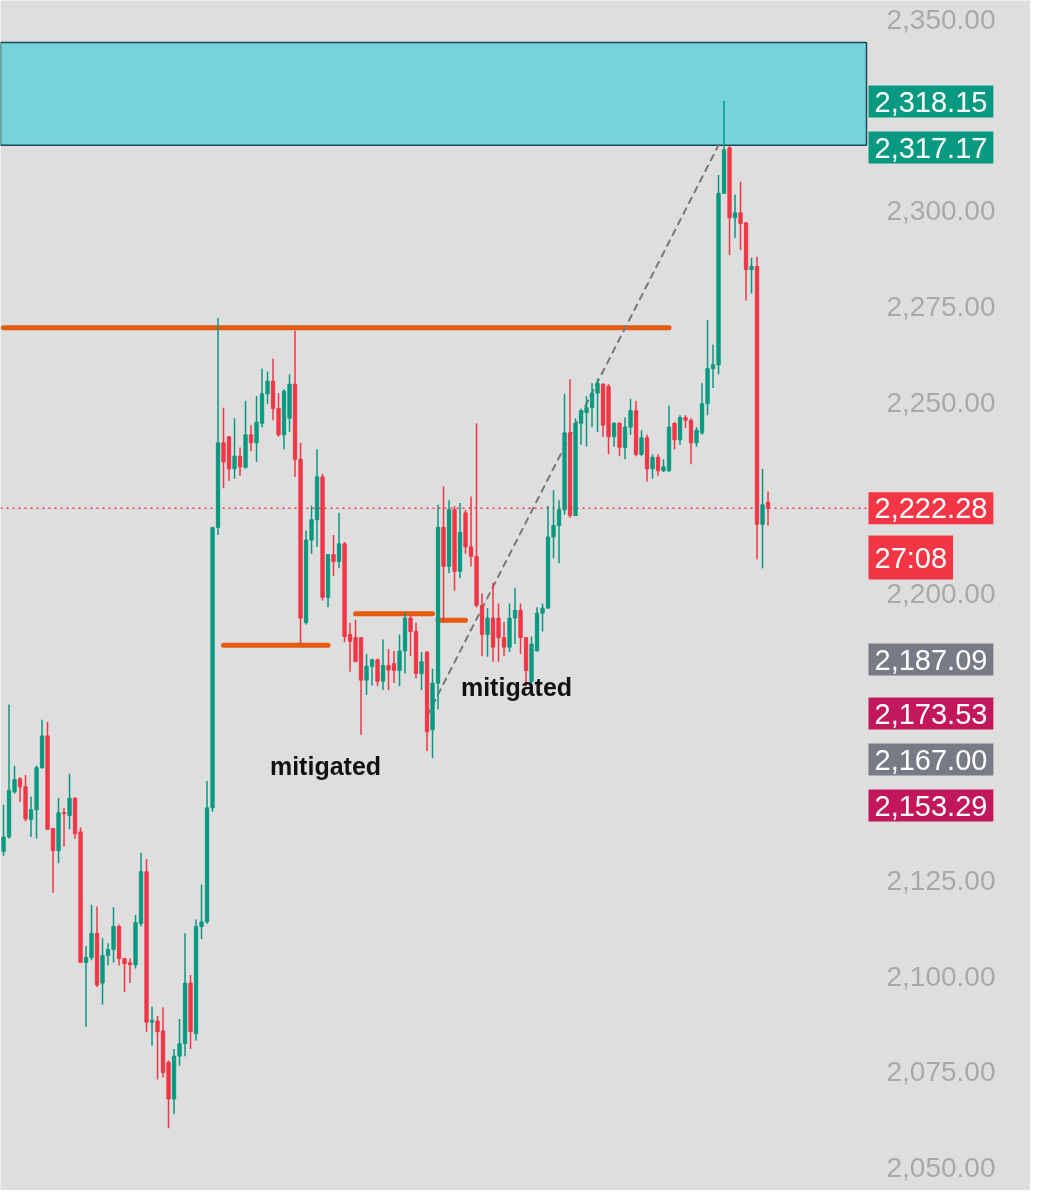  Describe the element at coordinates (931, 508) in the screenshot. I see `ref-line-label: 2,222.28` at that location.